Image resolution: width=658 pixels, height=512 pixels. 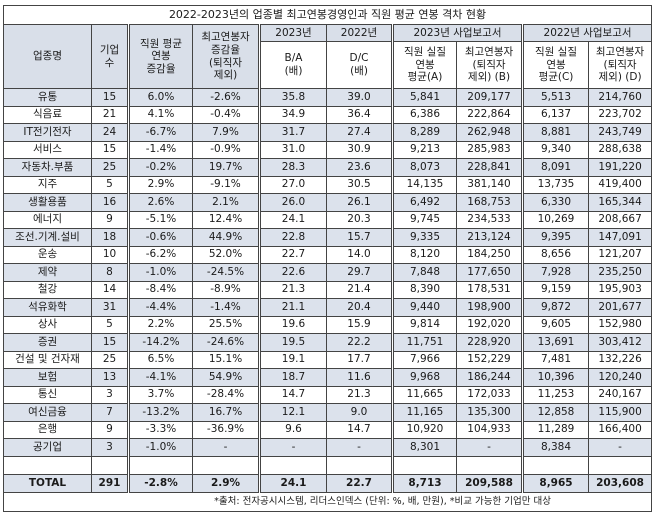 I want to click on cell-c: 8,091, so click(x=555, y=167).